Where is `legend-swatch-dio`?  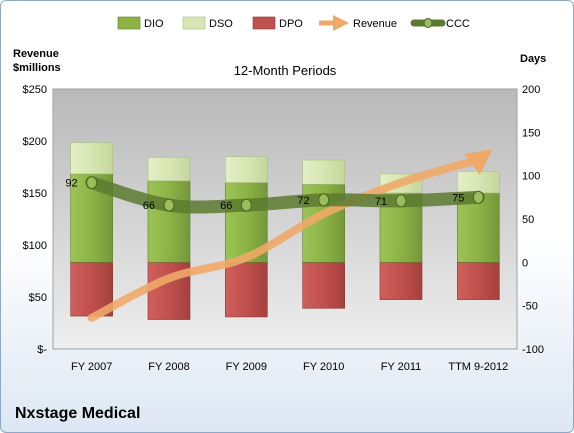 legend-swatch-dio is located at coordinates (129, 23).